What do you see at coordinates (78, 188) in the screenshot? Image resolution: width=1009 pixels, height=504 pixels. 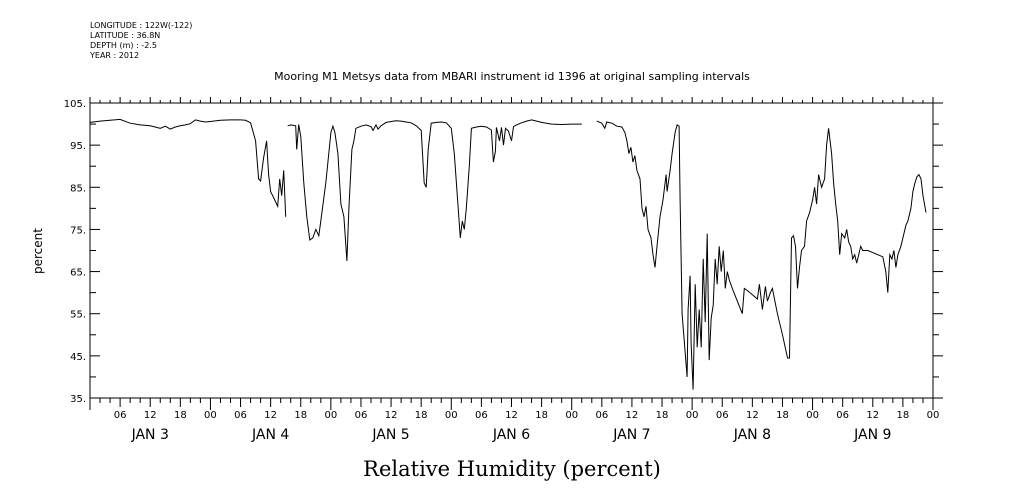 I see `y-tick-label: 85.` at bounding box center [78, 188].